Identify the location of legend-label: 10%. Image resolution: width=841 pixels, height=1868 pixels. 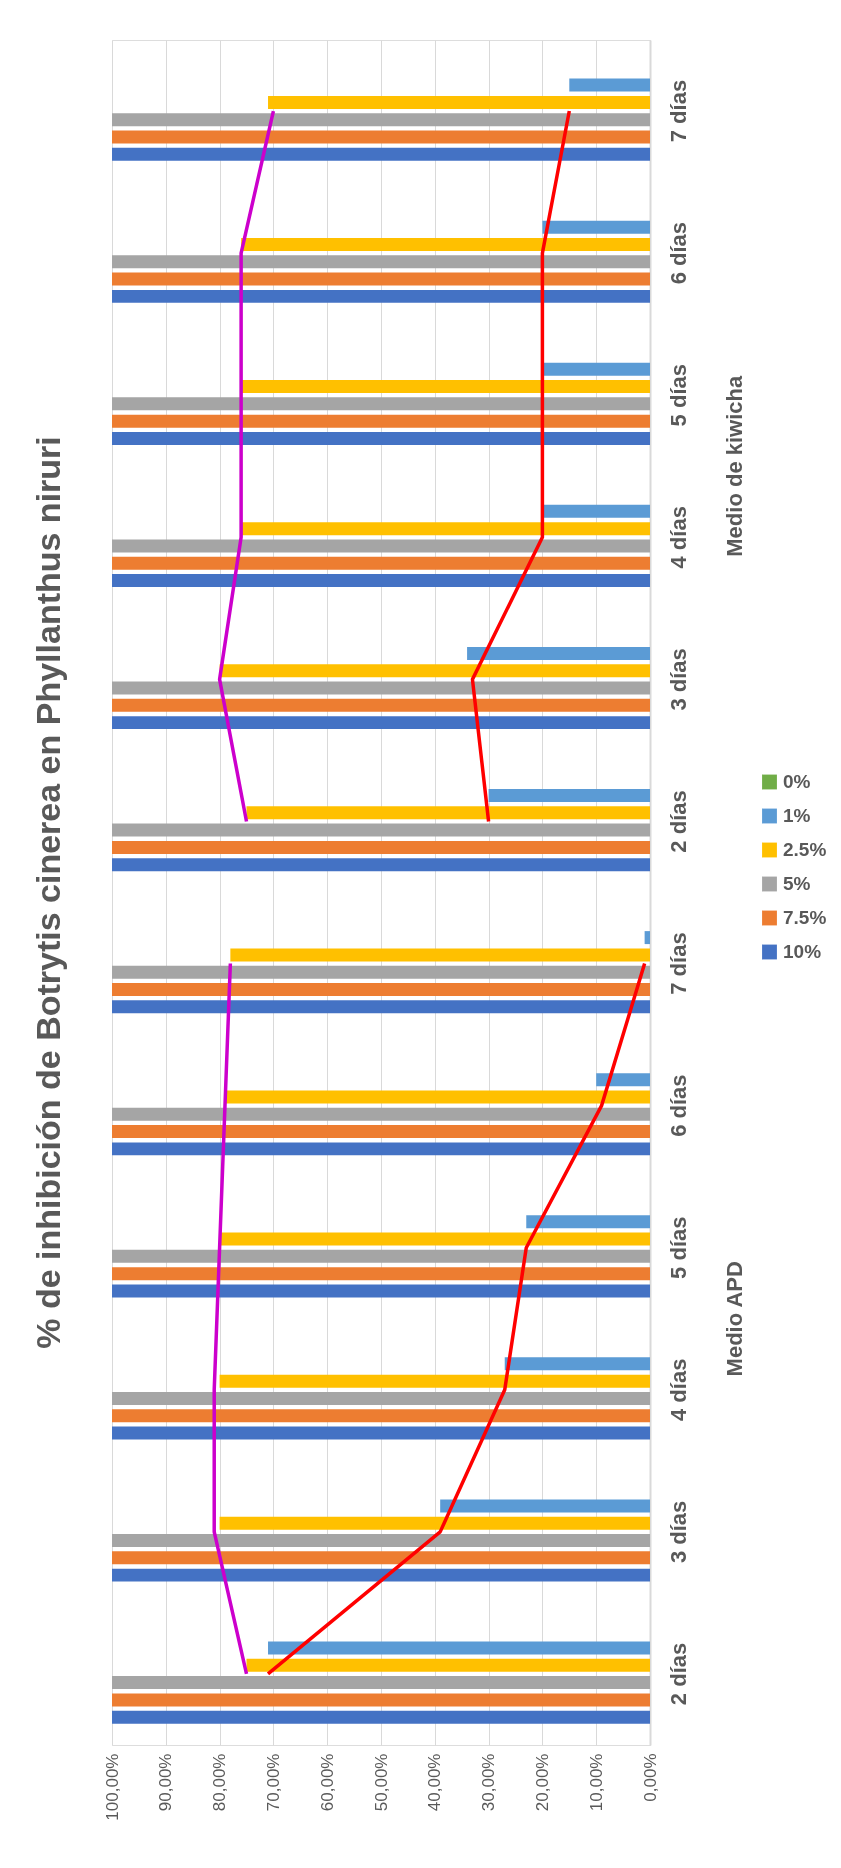
(802, 951).